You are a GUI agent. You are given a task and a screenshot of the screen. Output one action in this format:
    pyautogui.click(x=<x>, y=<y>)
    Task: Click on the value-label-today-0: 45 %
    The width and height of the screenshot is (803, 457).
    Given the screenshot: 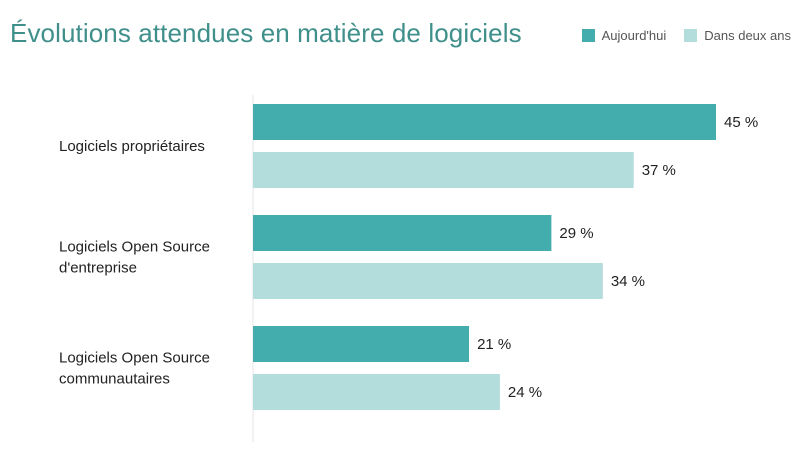 What is the action you would take?
    pyautogui.click(x=741, y=122)
    